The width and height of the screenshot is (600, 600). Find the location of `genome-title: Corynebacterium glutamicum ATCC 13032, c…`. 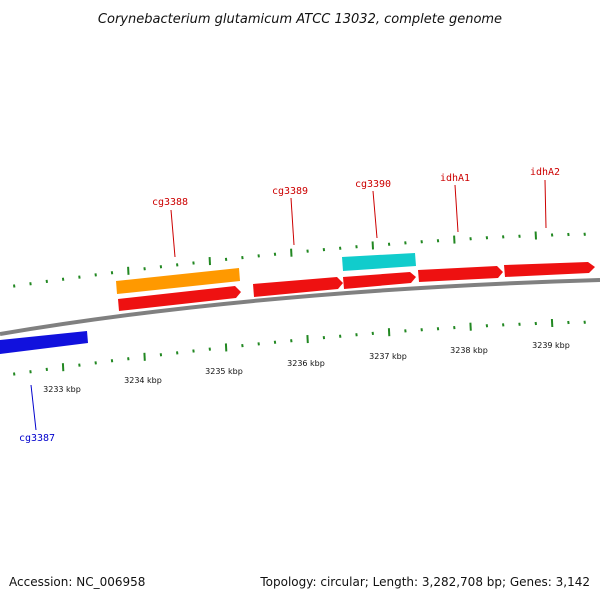

genome-title: Corynebacterium glutamicum ATCC 13032, c… is located at coordinates (300, 19).